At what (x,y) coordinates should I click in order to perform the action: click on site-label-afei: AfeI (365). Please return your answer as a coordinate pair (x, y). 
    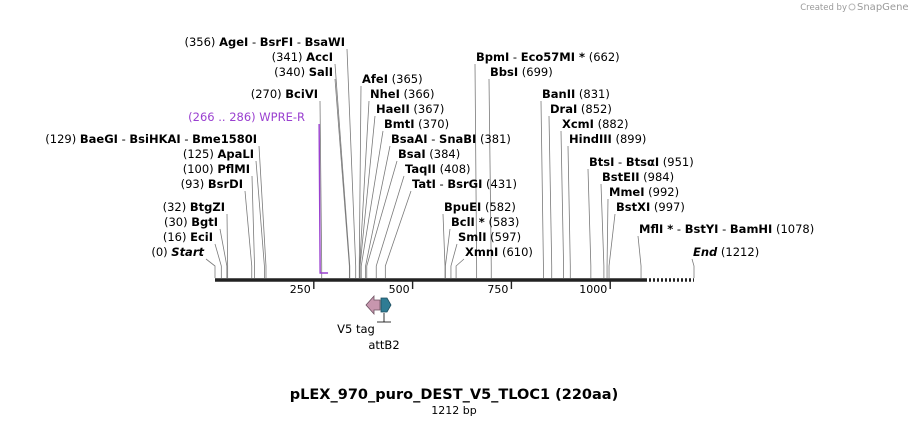
    Looking at the image, I should click on (392, 79).